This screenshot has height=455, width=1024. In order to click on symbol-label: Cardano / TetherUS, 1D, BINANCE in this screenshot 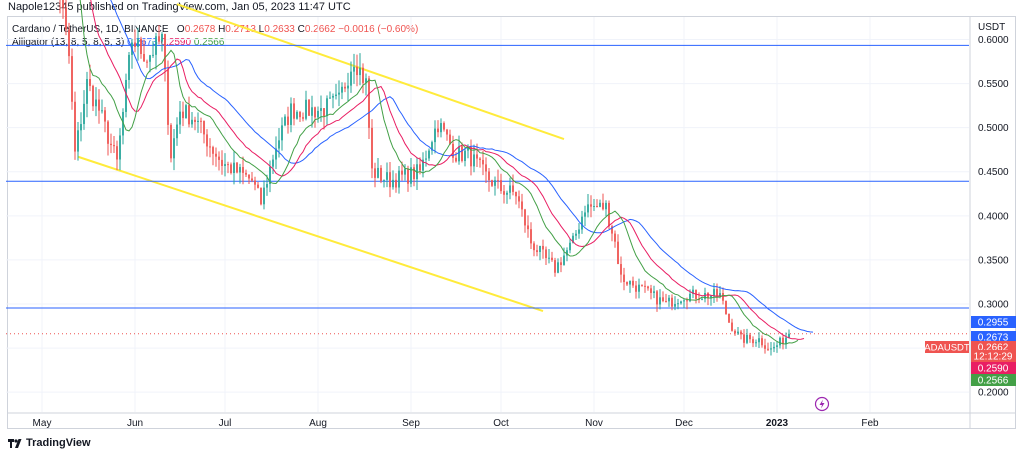, I will do `click(90, 29)`.